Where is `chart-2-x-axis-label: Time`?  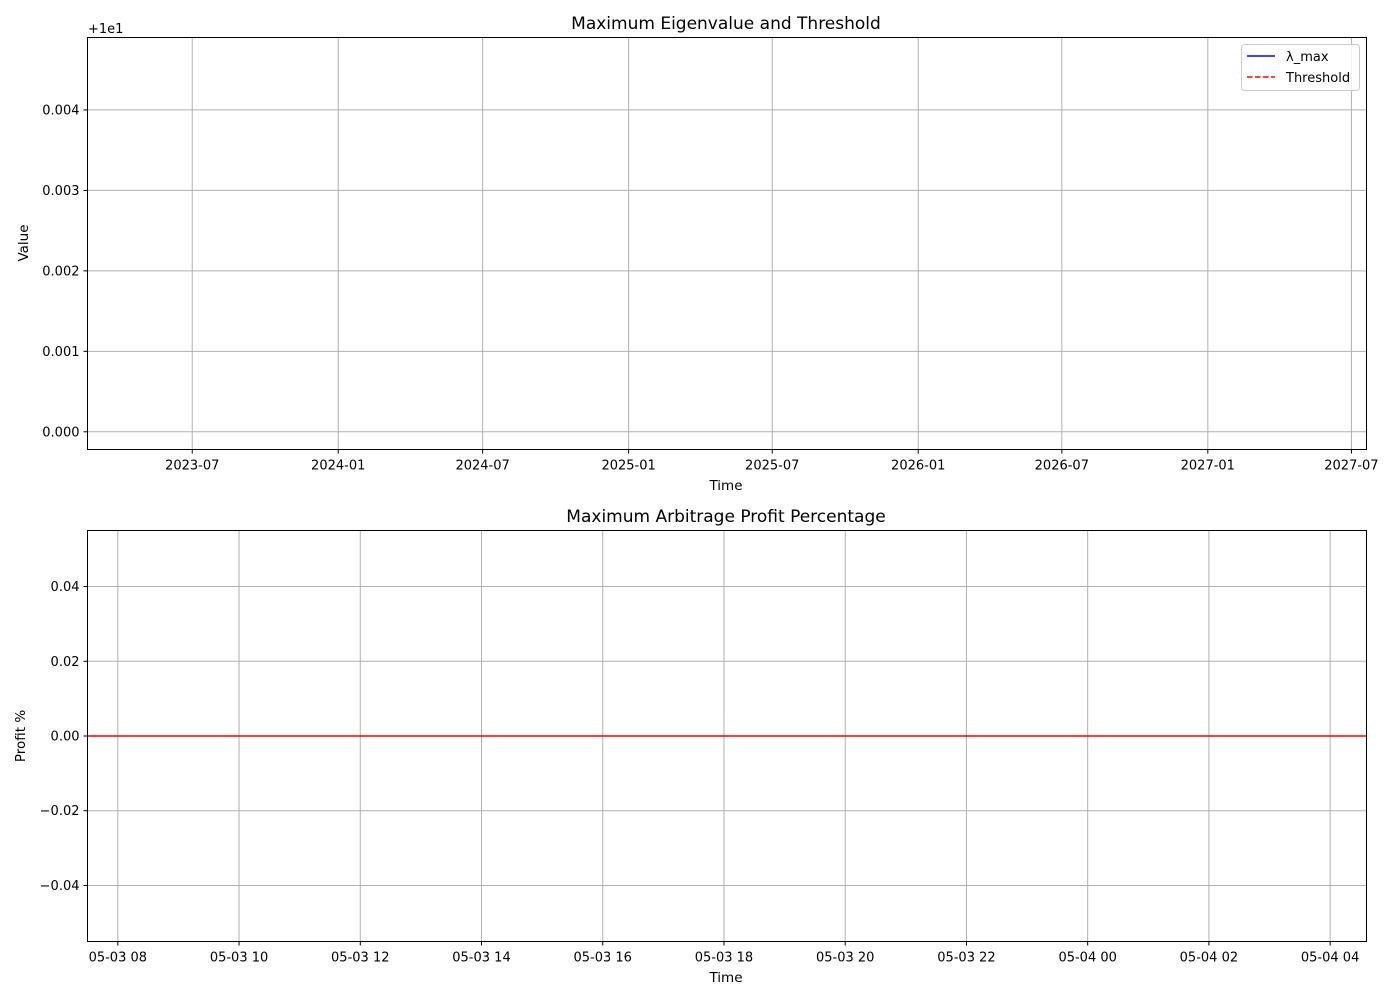 chart-2-x-axis-label: Time is located at coordinates (725, 978).